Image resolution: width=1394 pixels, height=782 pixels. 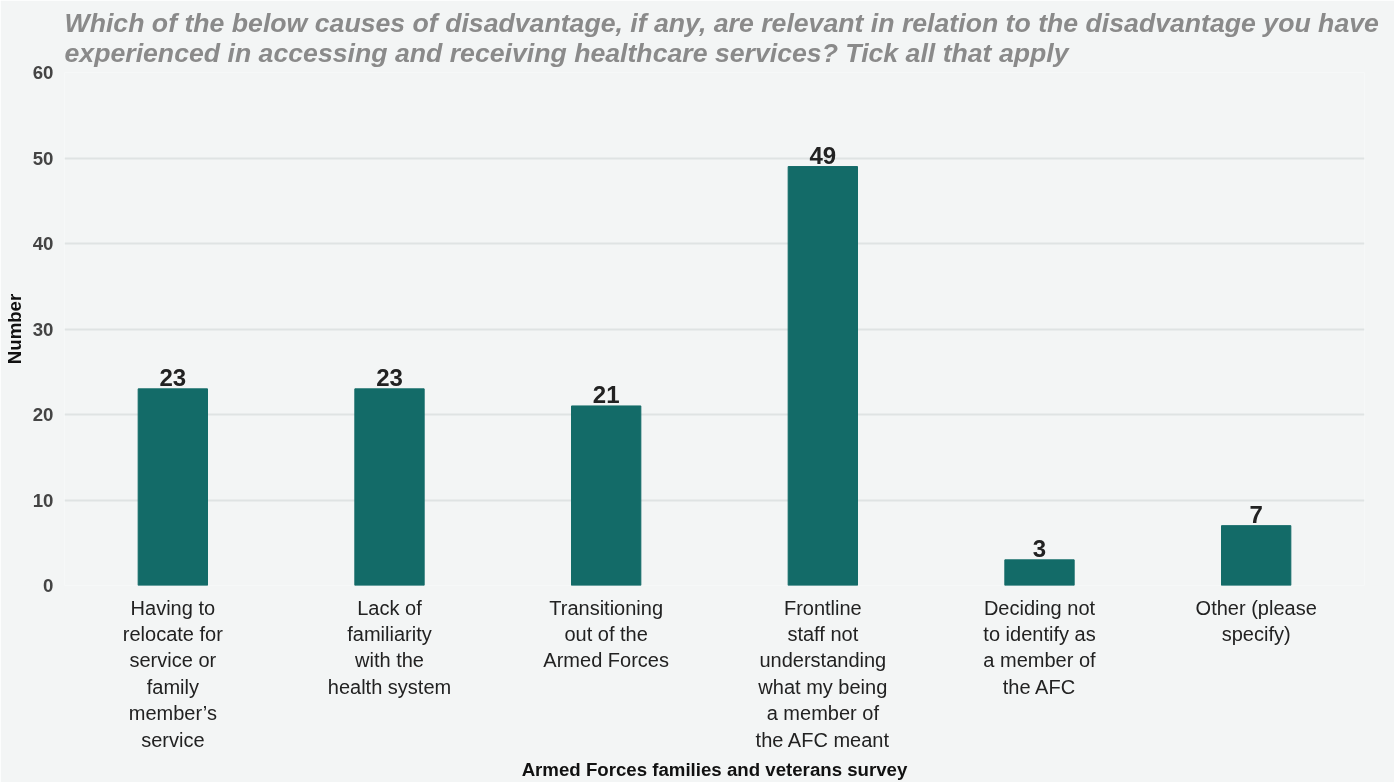 What do you see at coordinates (43, 414) in the screenshot?
I see `y-tick-label: 20` at bounding box center [43, 414].